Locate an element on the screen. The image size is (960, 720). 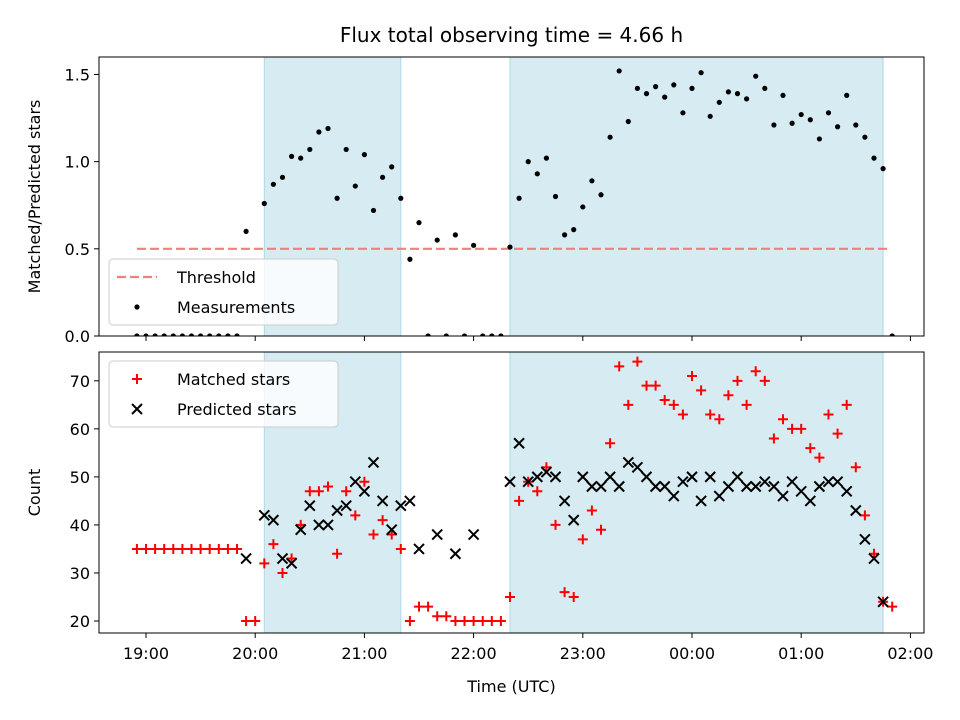
x-tick-label: 02:00 is located at coordinates (910, 653).